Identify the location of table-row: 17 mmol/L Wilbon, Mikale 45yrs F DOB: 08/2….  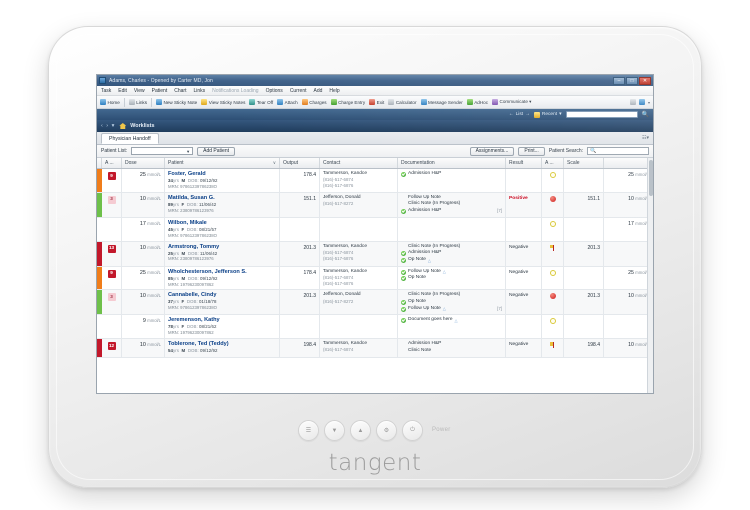
(375, 229).